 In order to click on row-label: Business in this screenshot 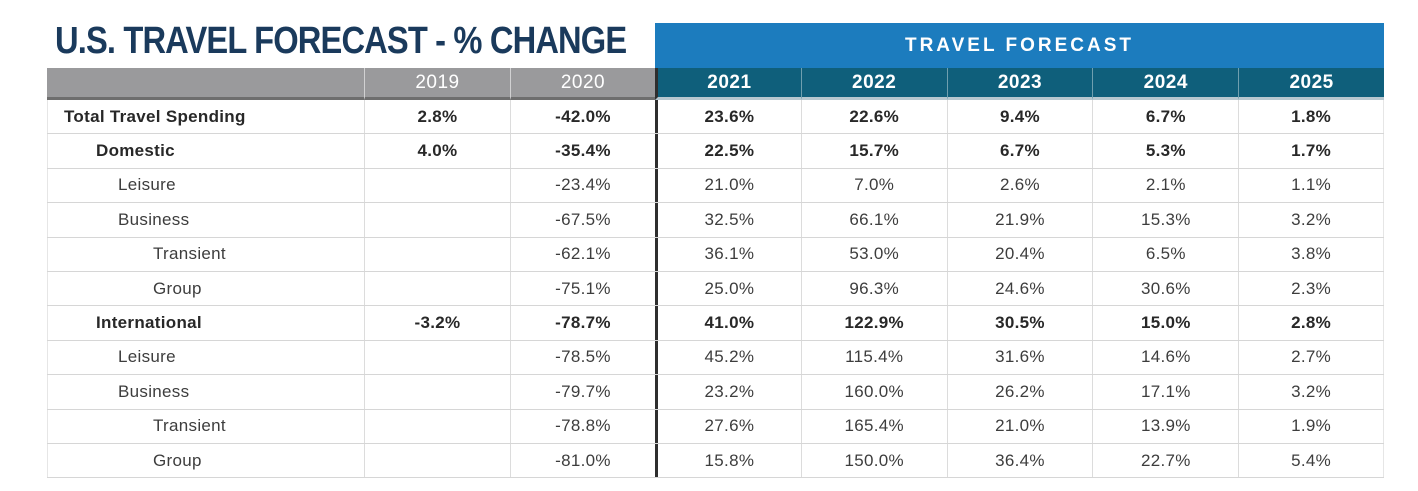, I will do `click(205, 392)`.